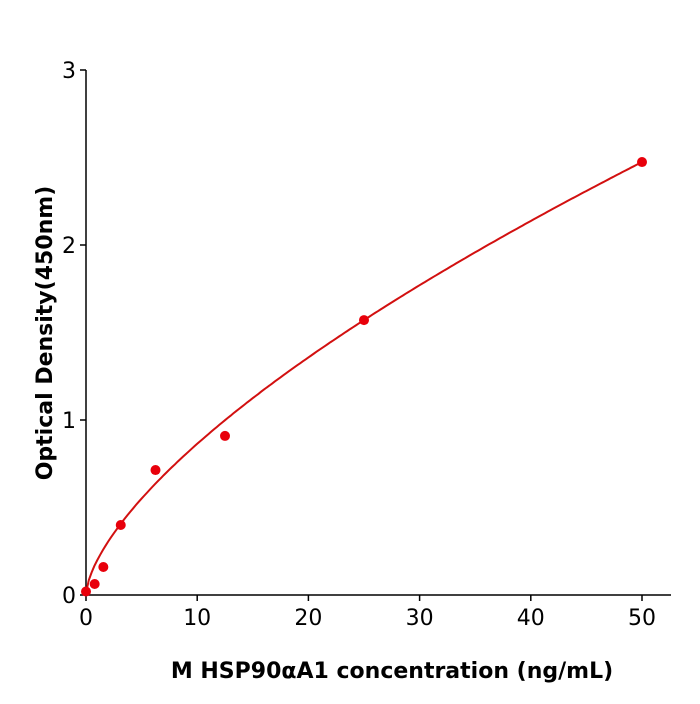 This screenshot has width=700, height=704. What do you see at coordinates (642, 618) in the screenshot?
I see `x-tick-label: 50` at bounding box center [642, 618].